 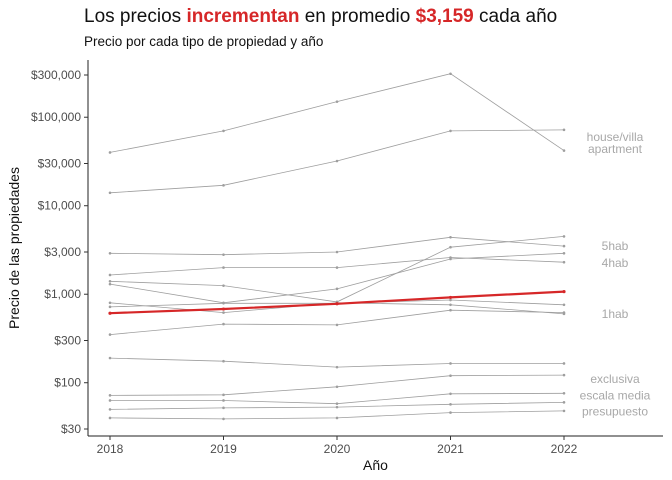 What do you see at coordinates (14, 248) in the screenshot?
I see `y-axis-title: Precio de las propiedades` at bounding box center [14, 248].